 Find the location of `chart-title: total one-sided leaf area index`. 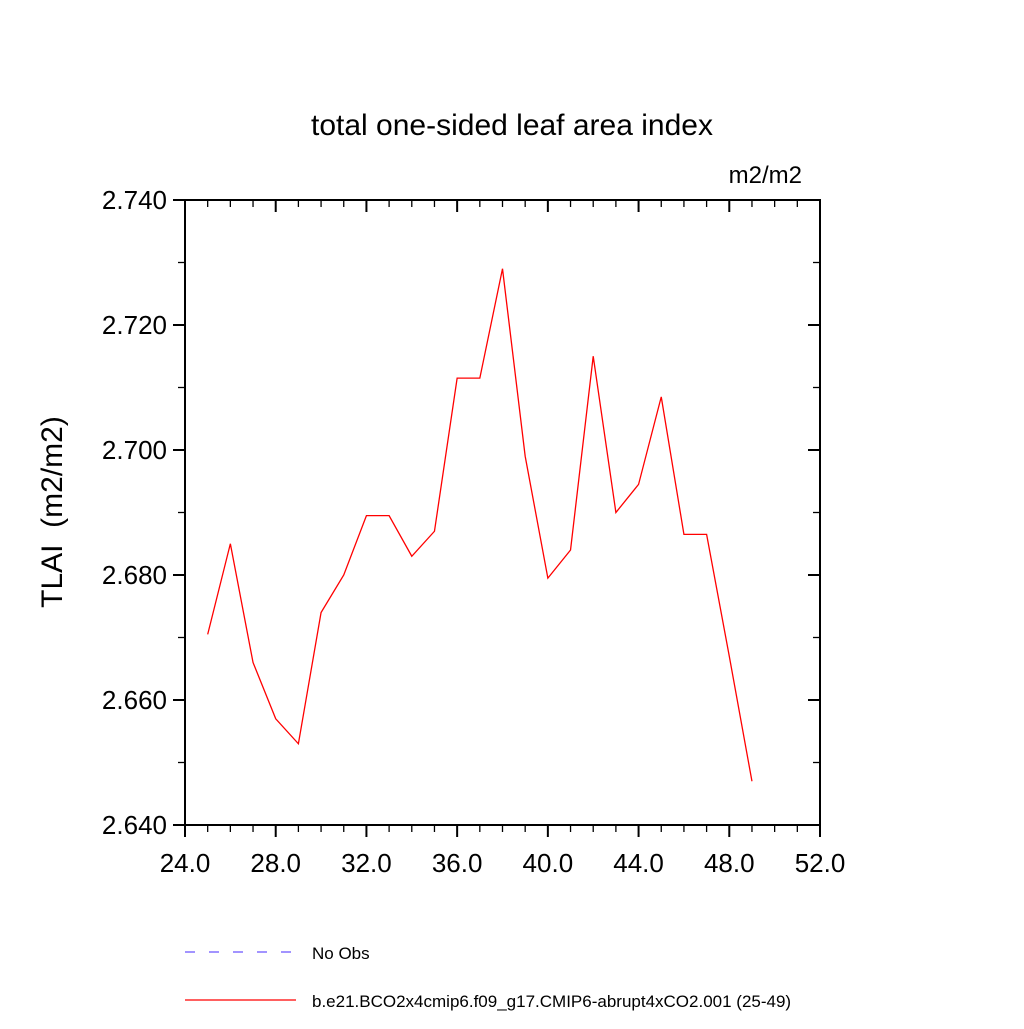

chart-title: total one-sided leaf area index is located at coordinates (512, 125).